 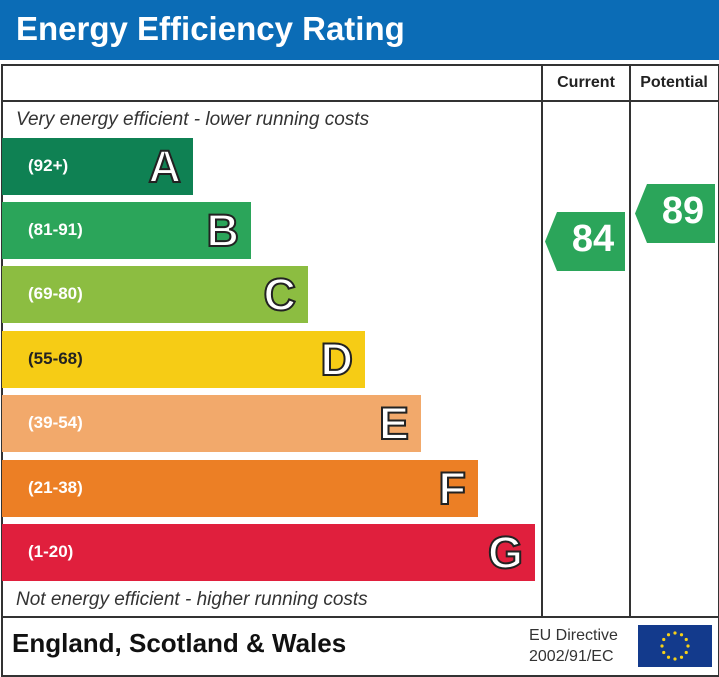 What do you see at coordinates (55, 487) in the screenshot?
I see `band-range: (21-38)` at bounding box center [55, 487].